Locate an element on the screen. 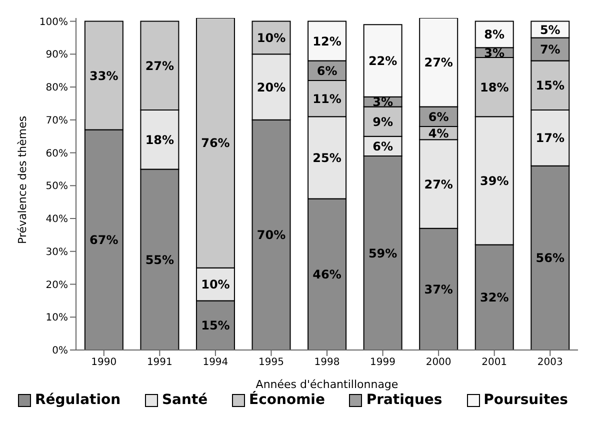  x-axis-title: Années d'échantillonnage is located at coordinates (327, 384).